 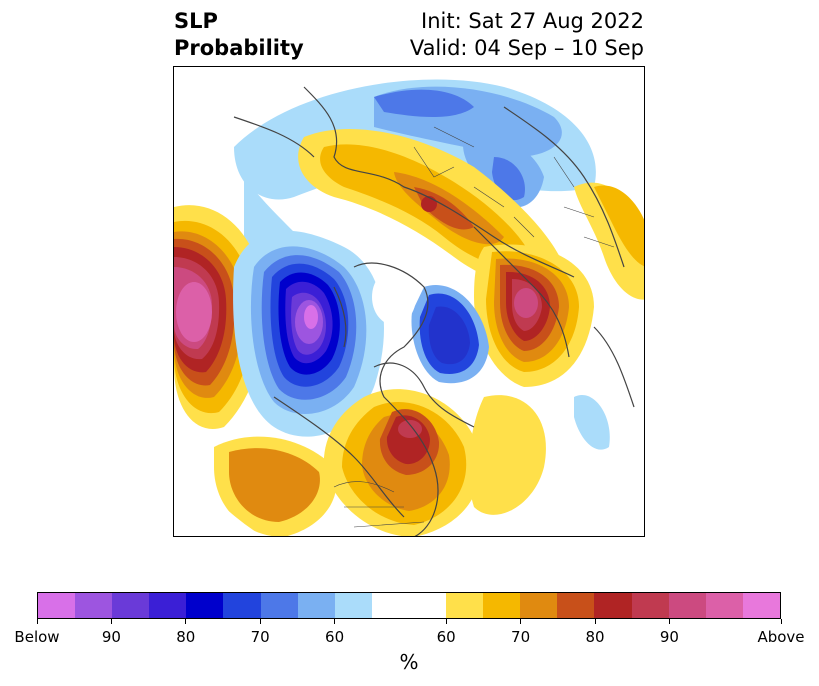 I want to click on init-date: Init: Sat 27 Aug 2022, so click(x=532, y=21).